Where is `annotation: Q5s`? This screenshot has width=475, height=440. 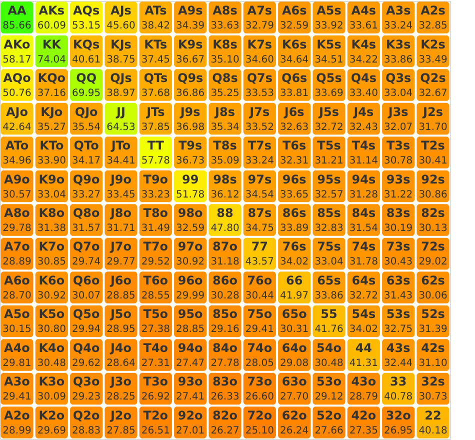 annotation: Q5s is located at coordinates (329, 78).